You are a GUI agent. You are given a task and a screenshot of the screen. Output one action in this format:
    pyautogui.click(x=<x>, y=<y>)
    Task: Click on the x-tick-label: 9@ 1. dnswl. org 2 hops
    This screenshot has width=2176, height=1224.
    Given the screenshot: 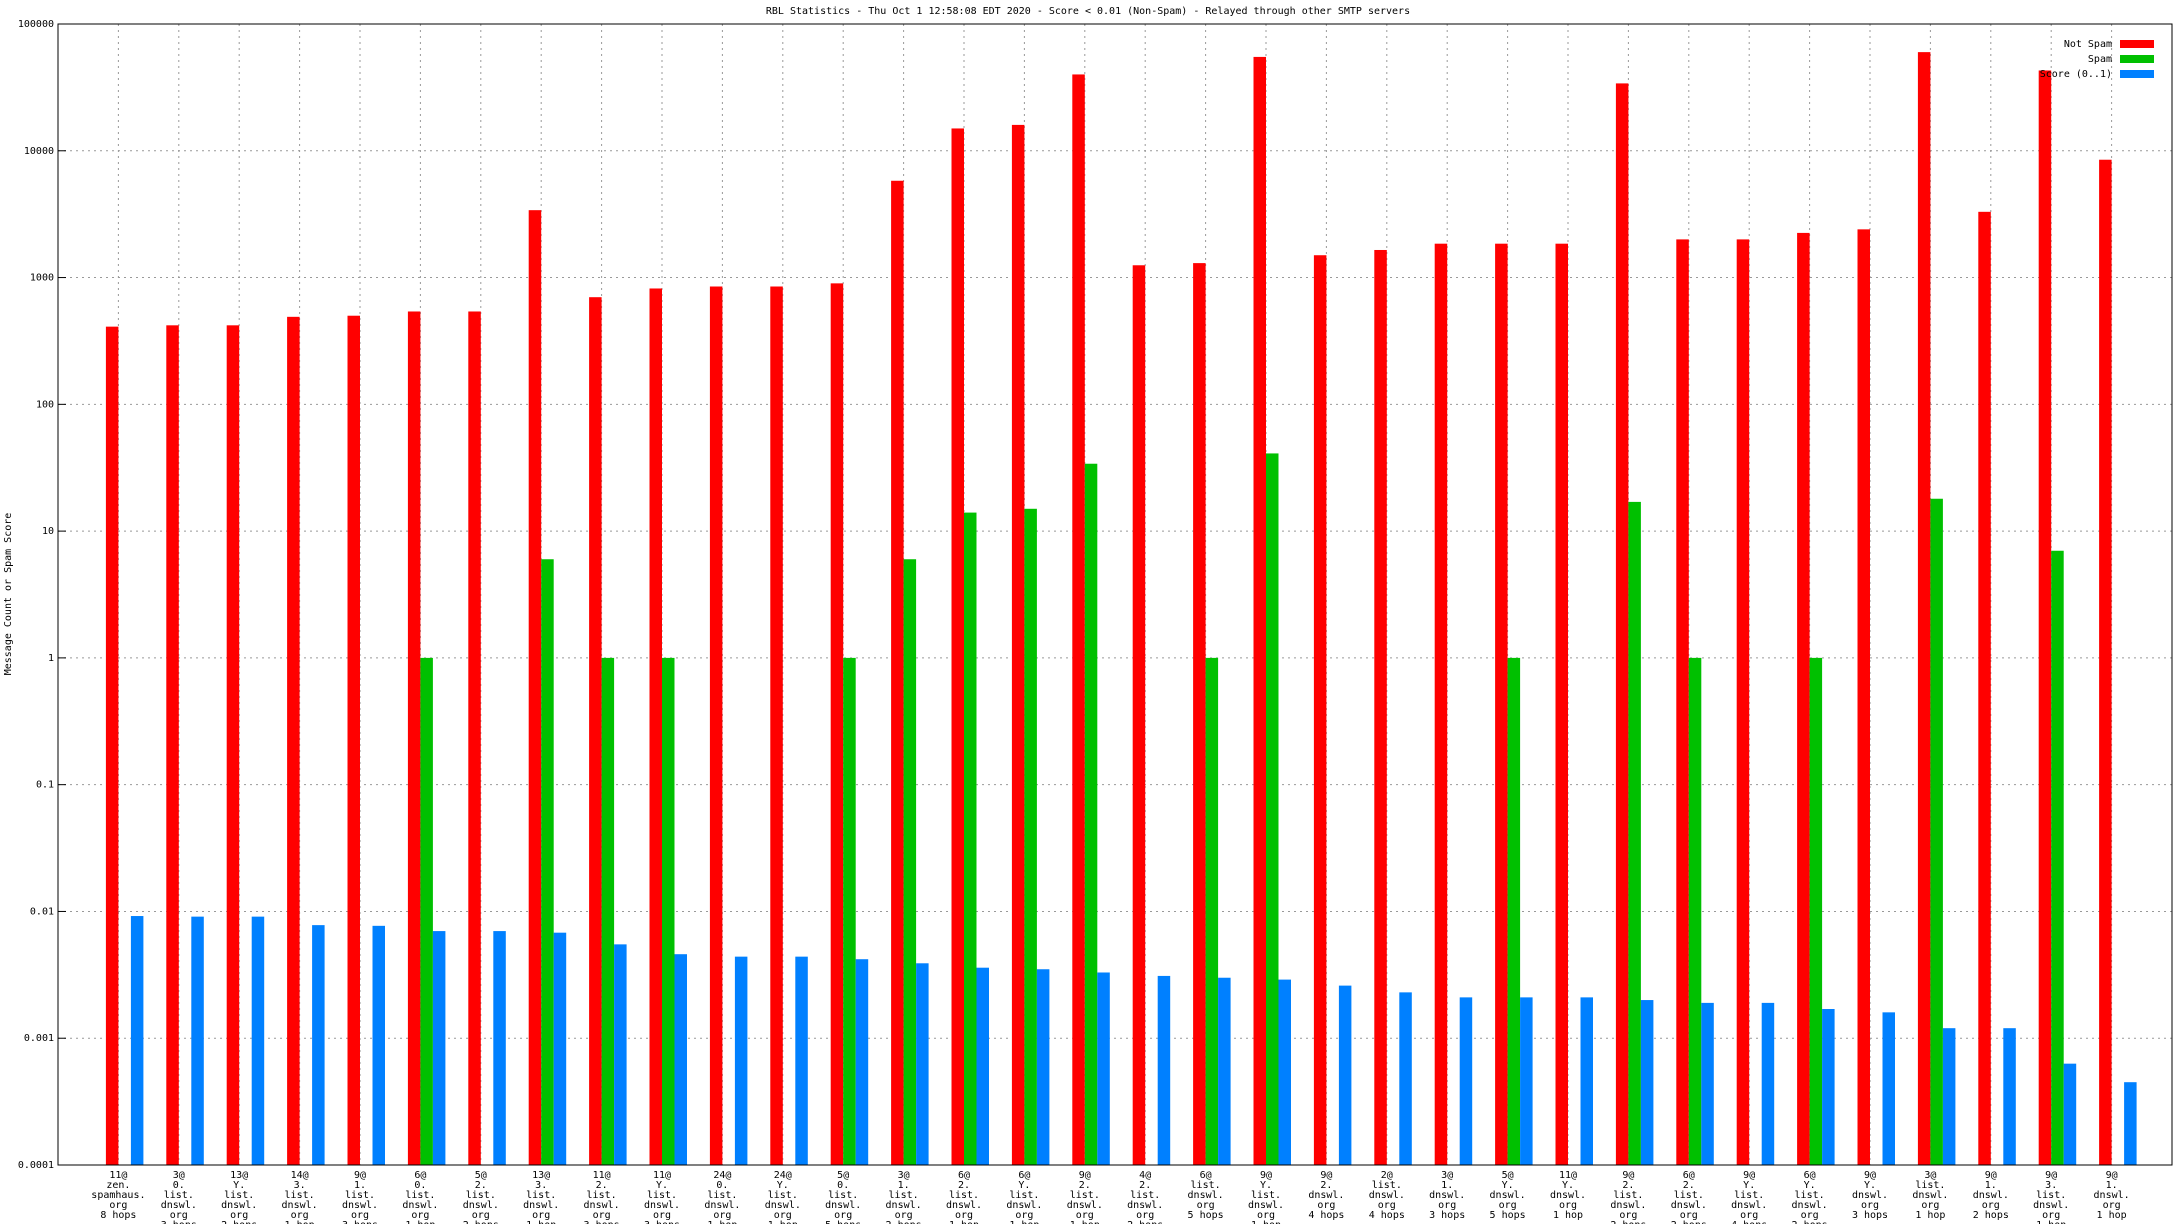 What is the action you would take?
    pyautogui.click(x=1991, y=1195)
    